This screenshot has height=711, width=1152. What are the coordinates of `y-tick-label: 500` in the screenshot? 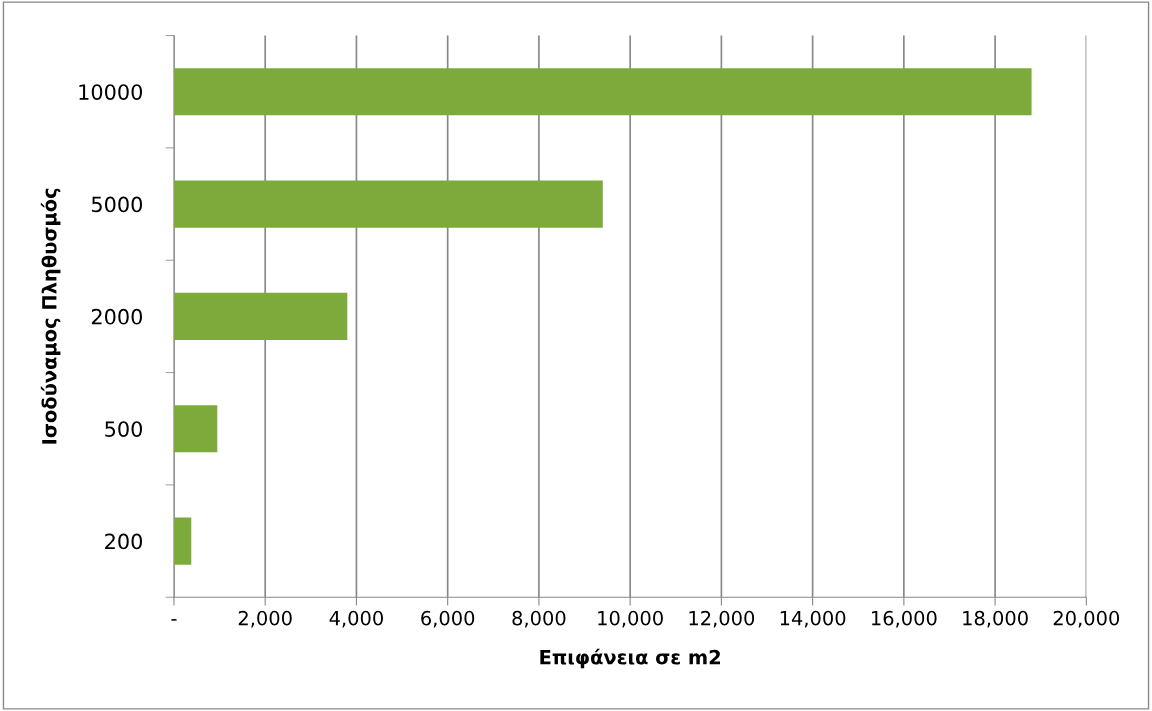 It's located at (124, 429).